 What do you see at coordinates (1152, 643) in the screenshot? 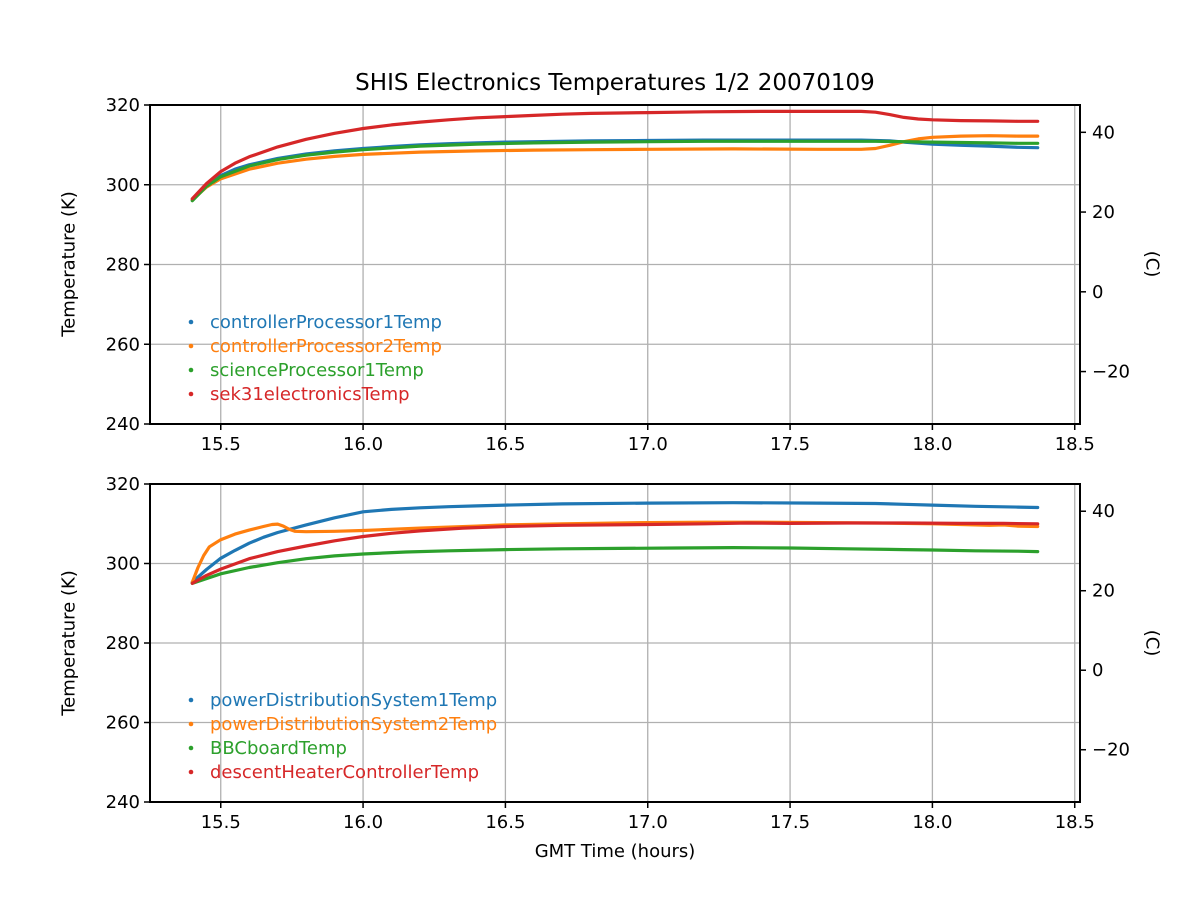
I see `right-y-axis-label-bottom: (C)` at bounding box center [1152, 643].